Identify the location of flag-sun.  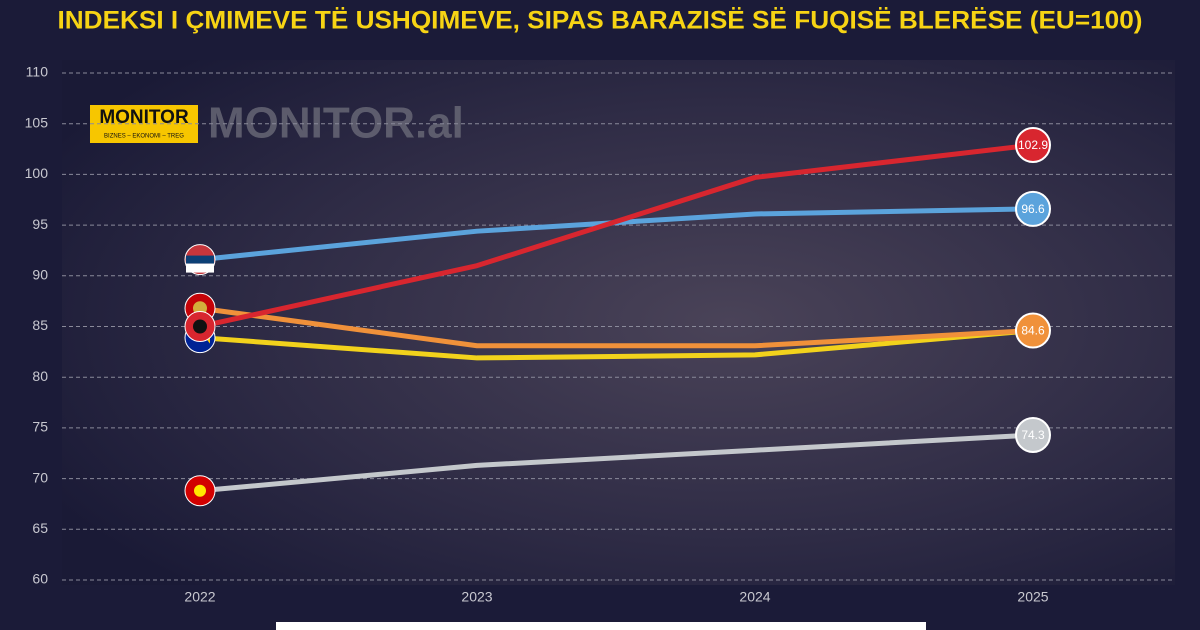
(200, 490).